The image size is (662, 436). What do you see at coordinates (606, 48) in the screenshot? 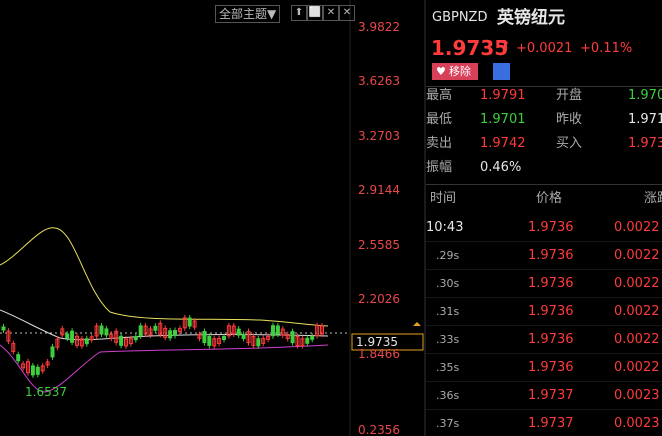
I see `change-pct: +0.11%` at bounding box center [606, 48].